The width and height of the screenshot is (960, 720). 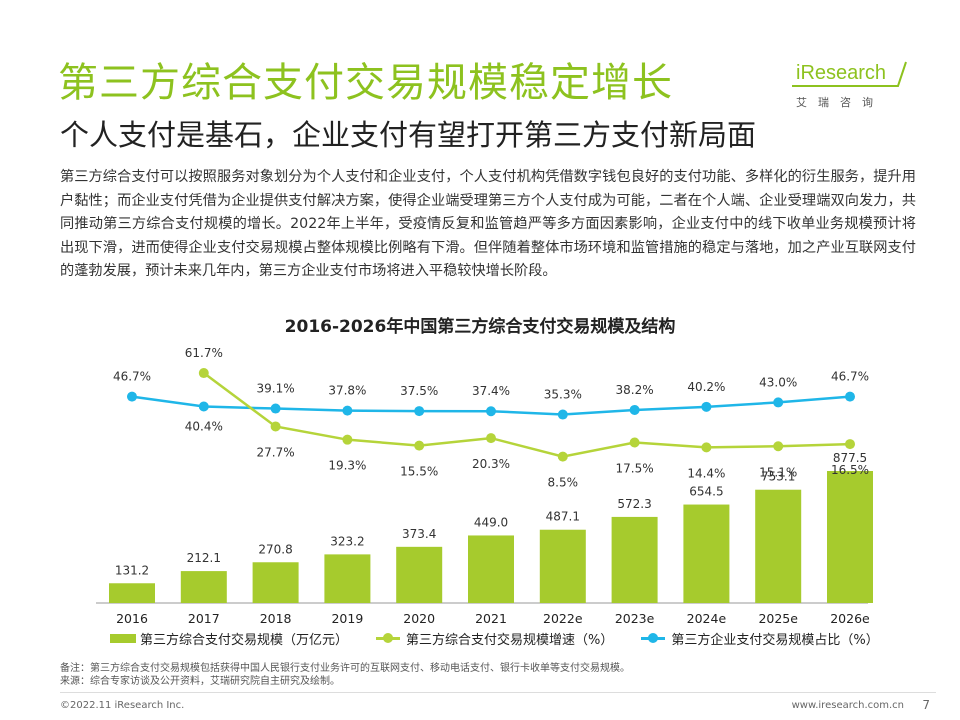 I want to click on legend-item-share: 第三方企业支付交易规模占比（%）, so click(x=760, y=638).